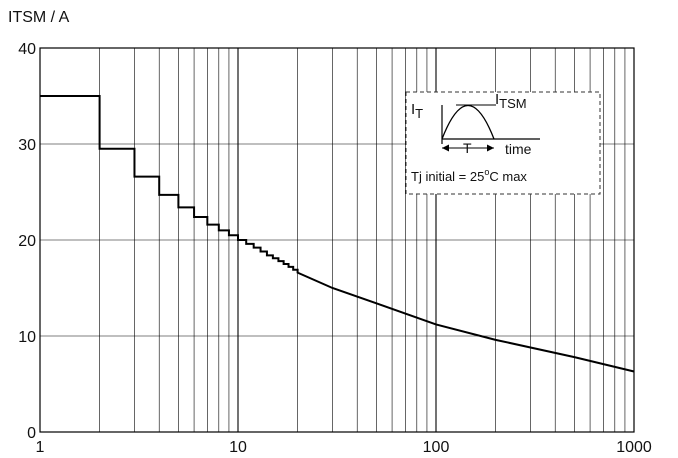 The image size is (678, 458). Describe the element at coordinates (39, 17) in the screenshot. I see `y-axis-label: ITSM / A` at that location.